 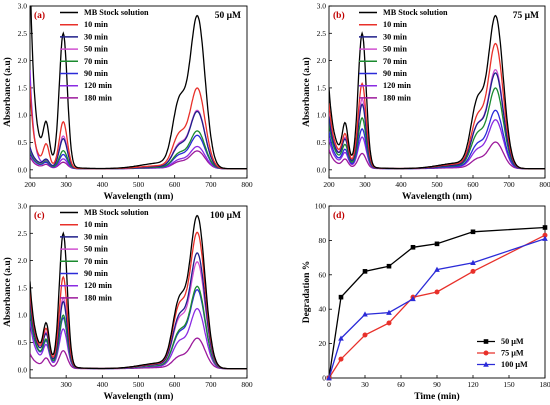 What do you see at coordinates (39, 215) in the screenshot?
I see `panel-letter: (c)` at bounding box center [39, 215].